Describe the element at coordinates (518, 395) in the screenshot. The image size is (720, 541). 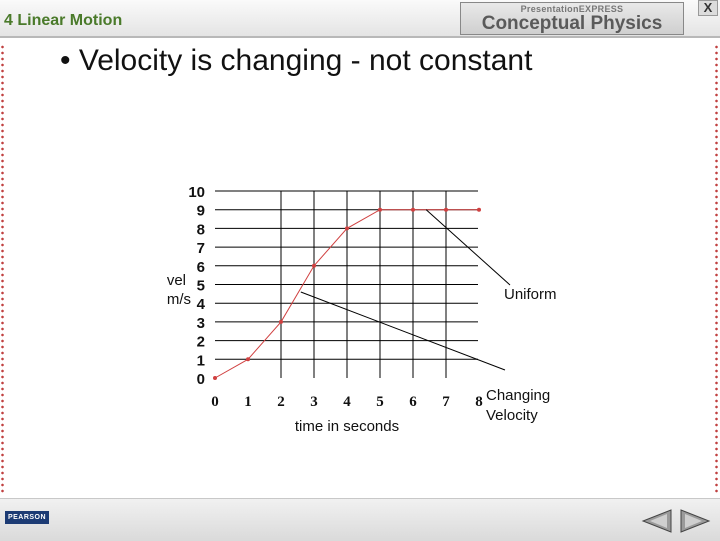
I see `annotation-changing-line1: Changing` at that location.